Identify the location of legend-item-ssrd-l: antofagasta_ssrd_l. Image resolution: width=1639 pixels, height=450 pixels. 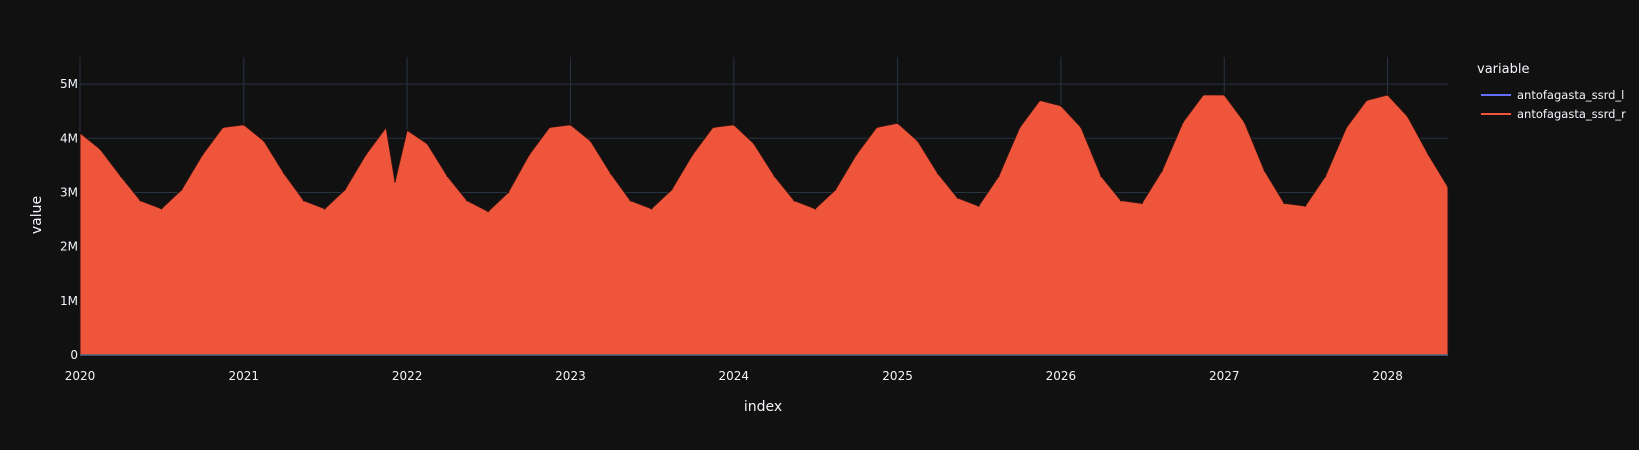
(1551, 94).